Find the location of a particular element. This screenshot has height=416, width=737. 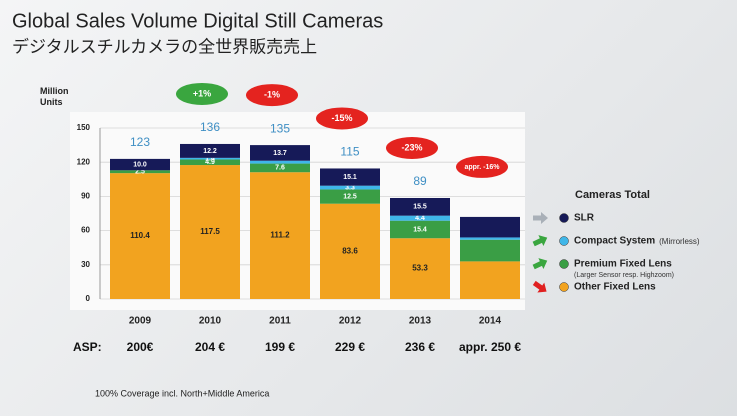

legend-note: (Larger Sensor resp. Highzoom) is located at coordinates (624, 275).